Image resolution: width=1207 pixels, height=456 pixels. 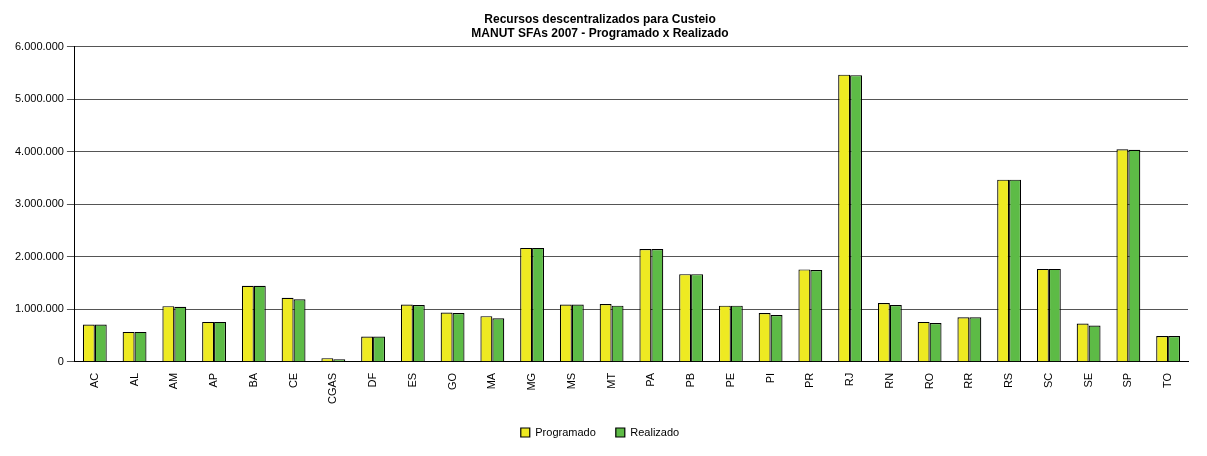 I want to click on y-tick-label: 3.000.000, so click(x=39, y=203).